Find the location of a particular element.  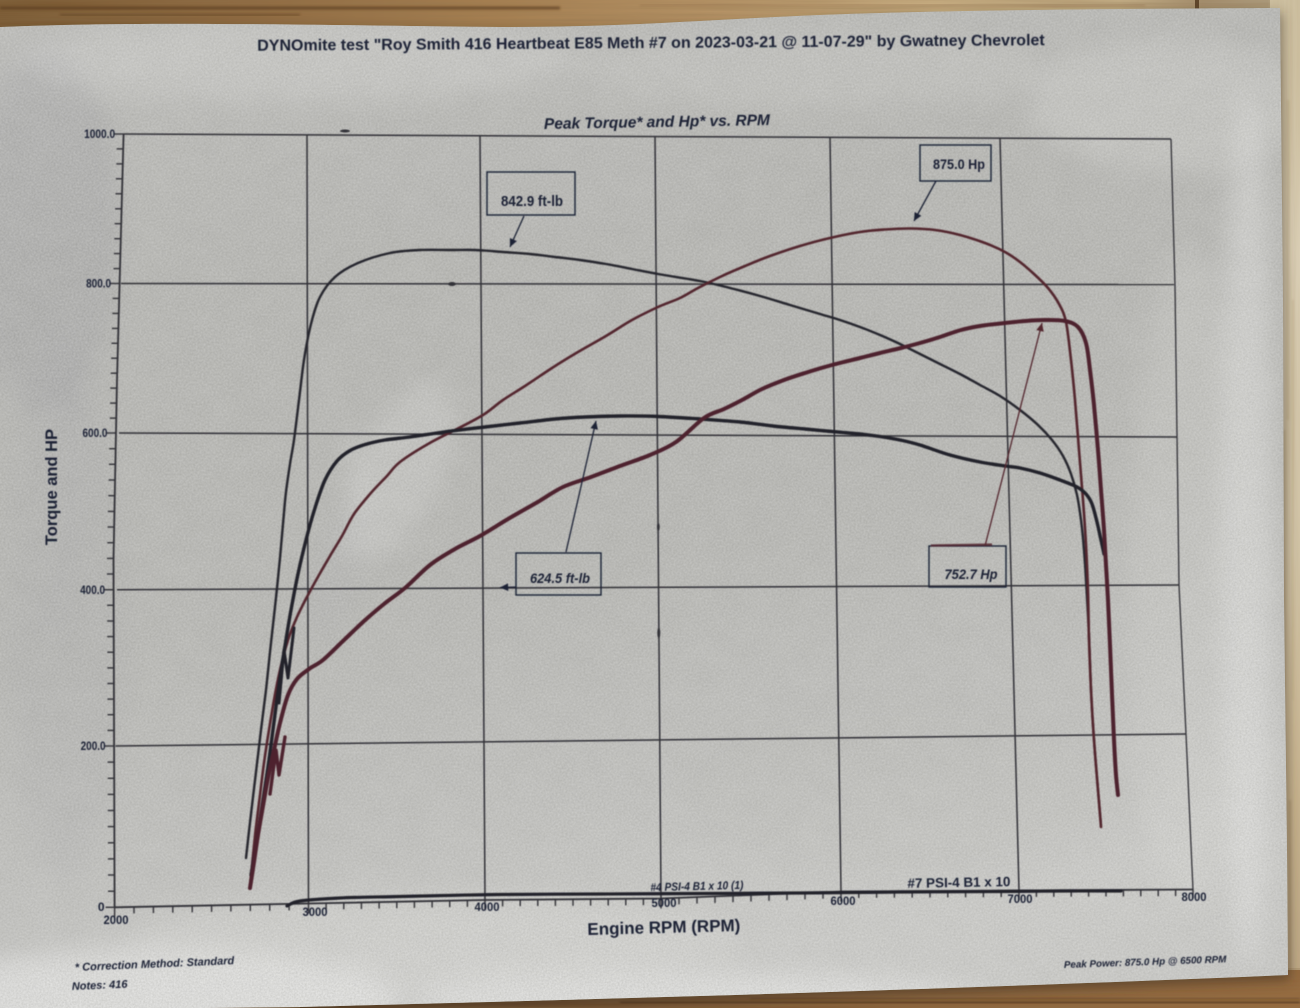

svg-text: Notes: 416 is located at coordinates (100, 986).